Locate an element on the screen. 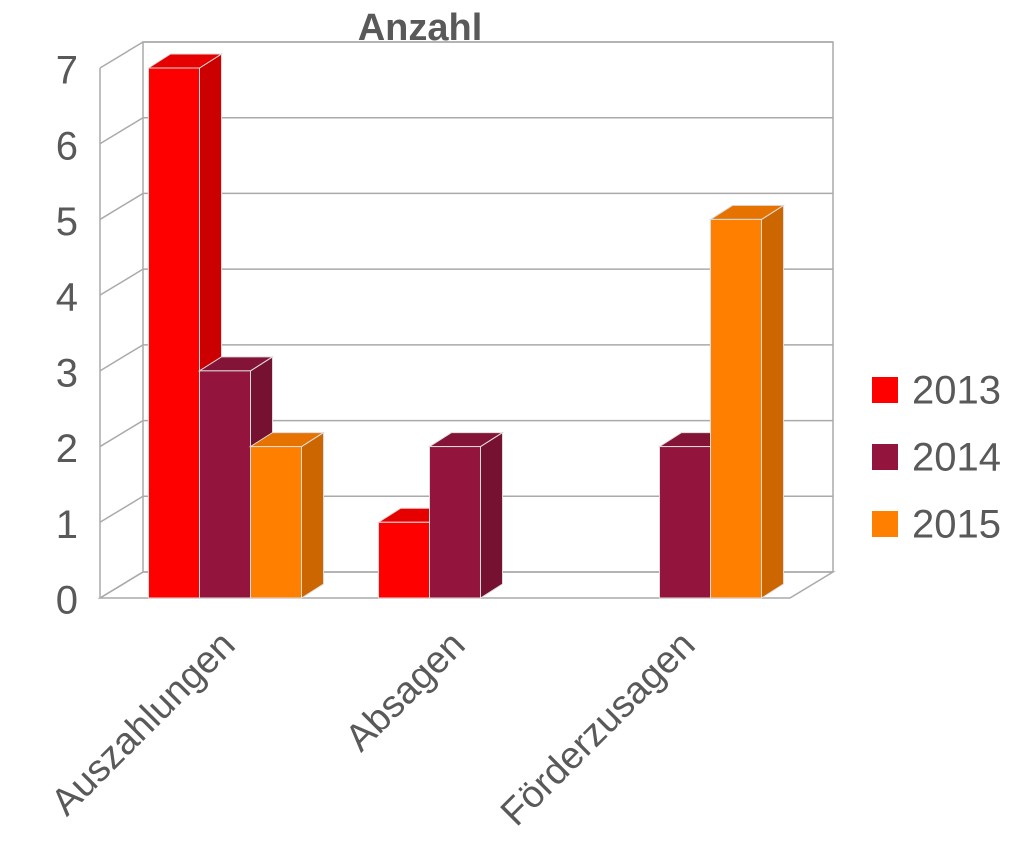 The image size is (1014, 859). y-tick-label: 7 is located at coordinates (67, 71).